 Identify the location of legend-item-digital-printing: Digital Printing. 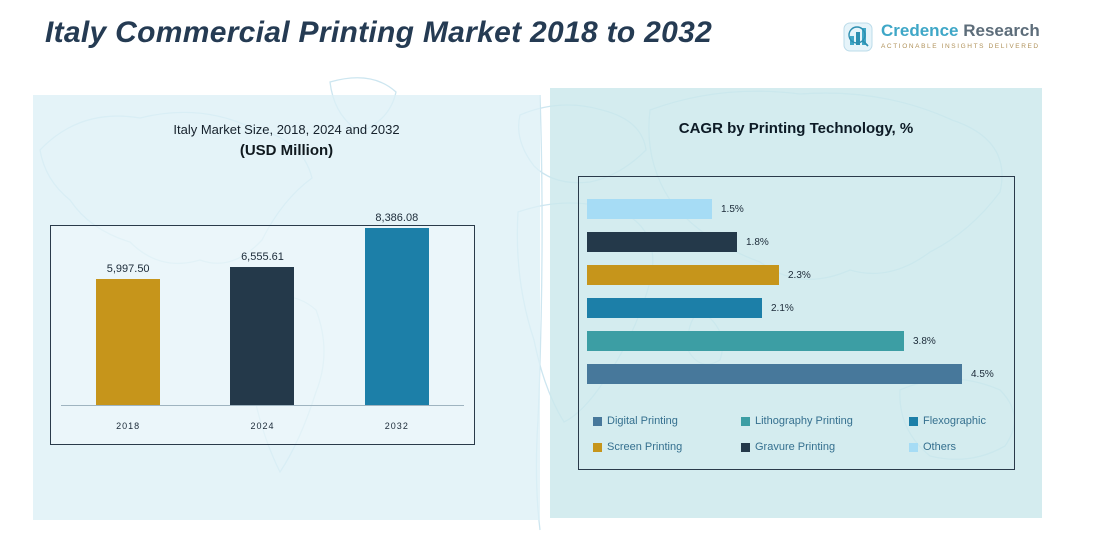
(667, 421).